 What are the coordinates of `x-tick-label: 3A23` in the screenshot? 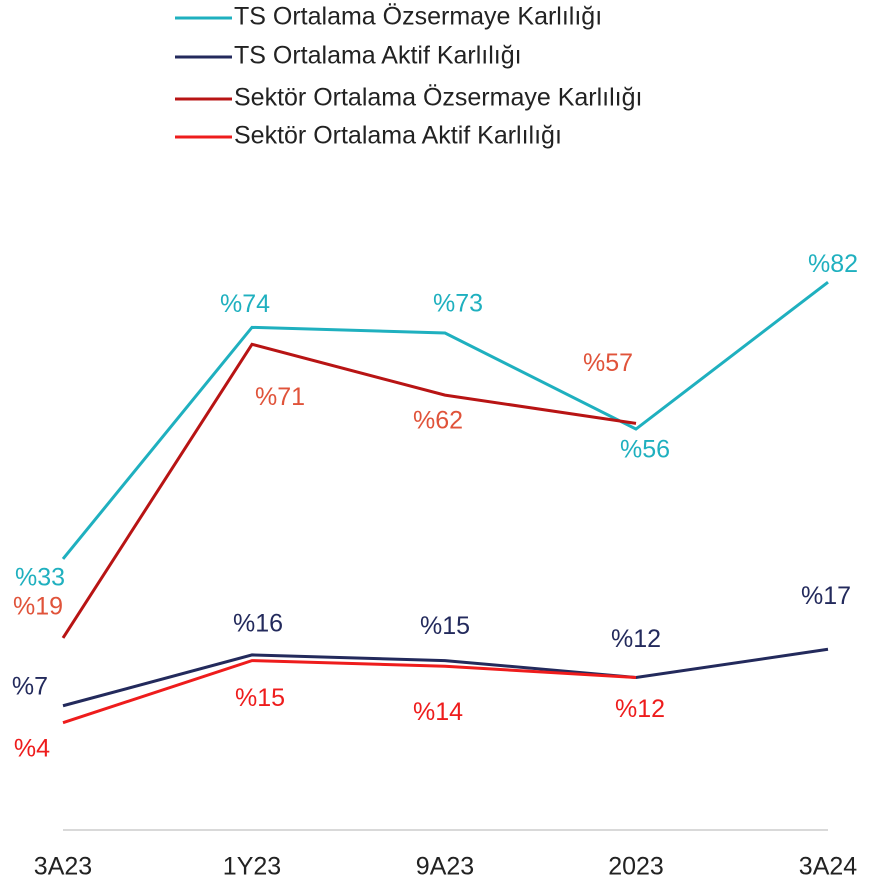 It's located at (63, 867).